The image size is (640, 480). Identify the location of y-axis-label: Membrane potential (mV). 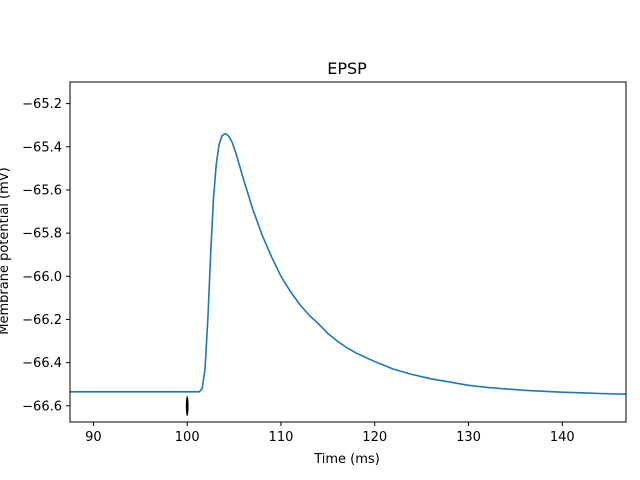
(6, 250).